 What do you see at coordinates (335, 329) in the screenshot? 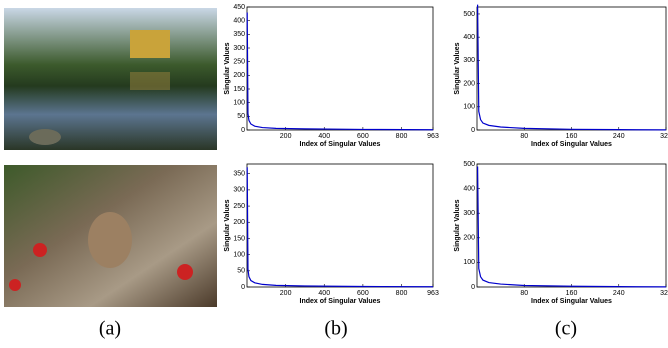
I see `caption: (b)` at bounding box center [335, 329].